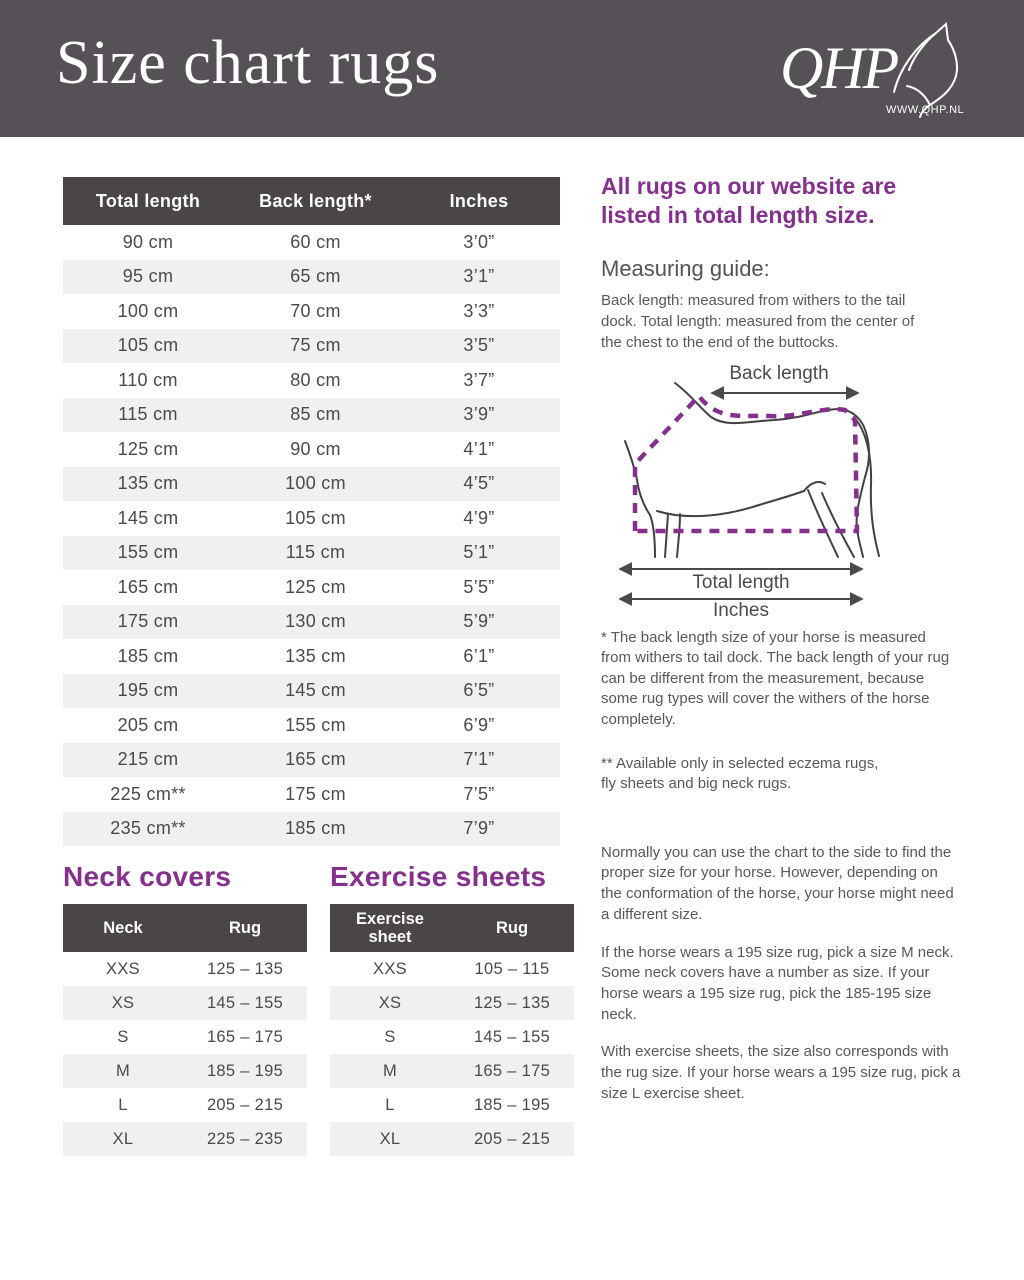  I want to click on table-cell: 3’0”, so click(479, 241).